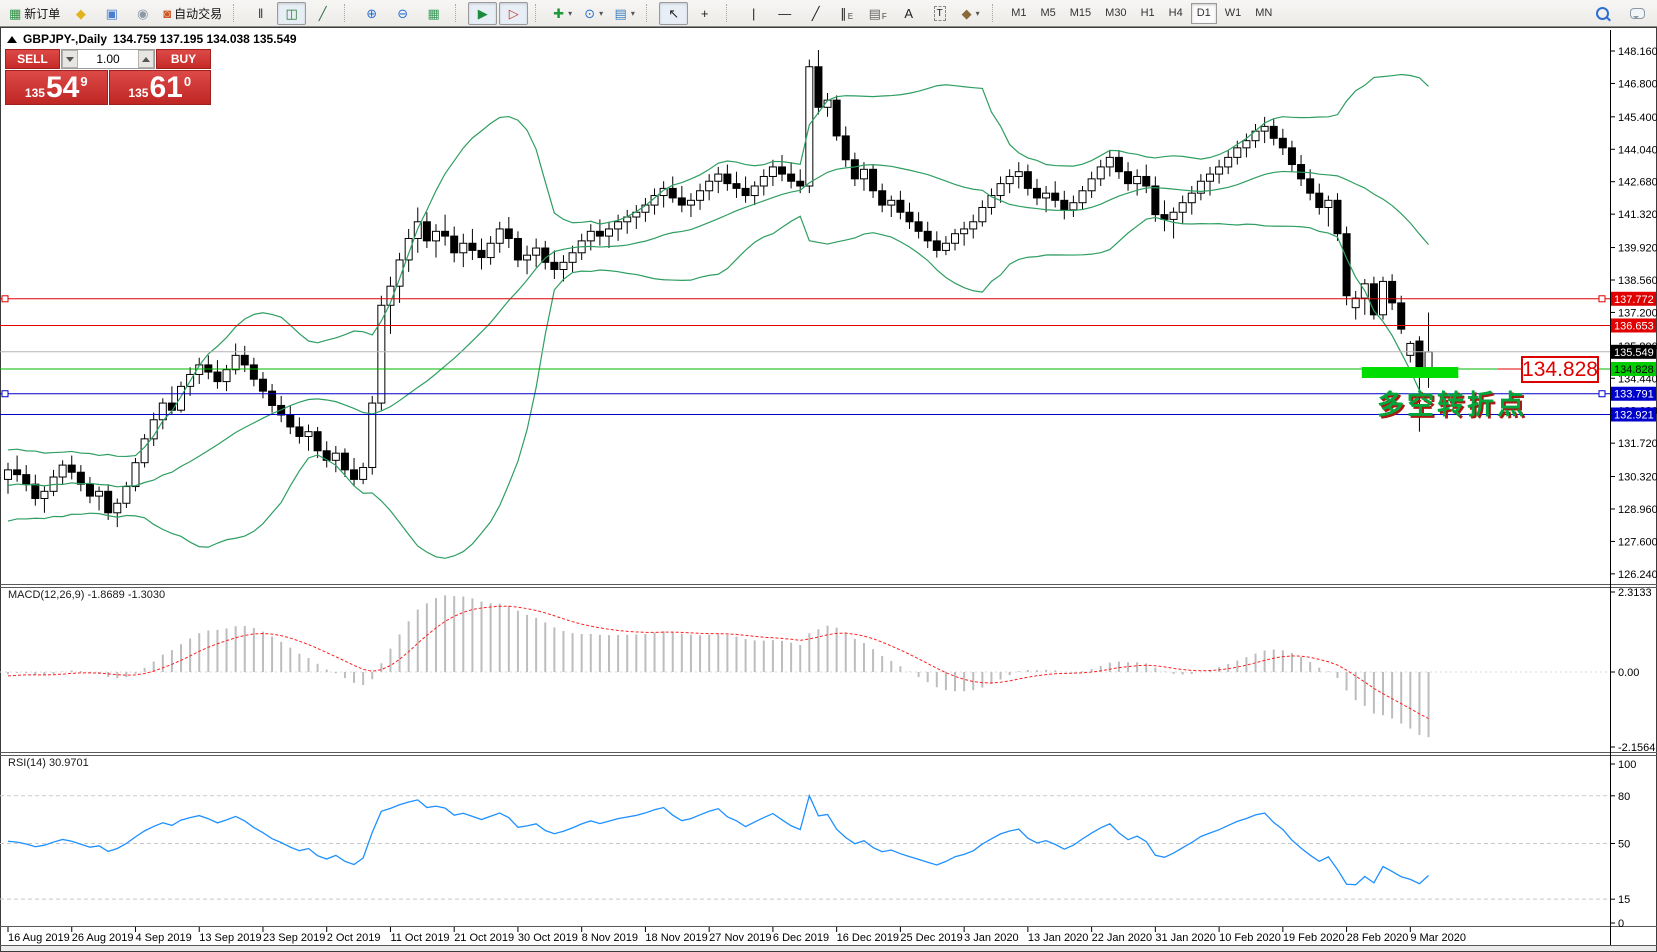 The image size is (1657, 952). Describe the element at coordinates (1637, 575) in the screenshot. I see `svg-text: 126.240` at that location.